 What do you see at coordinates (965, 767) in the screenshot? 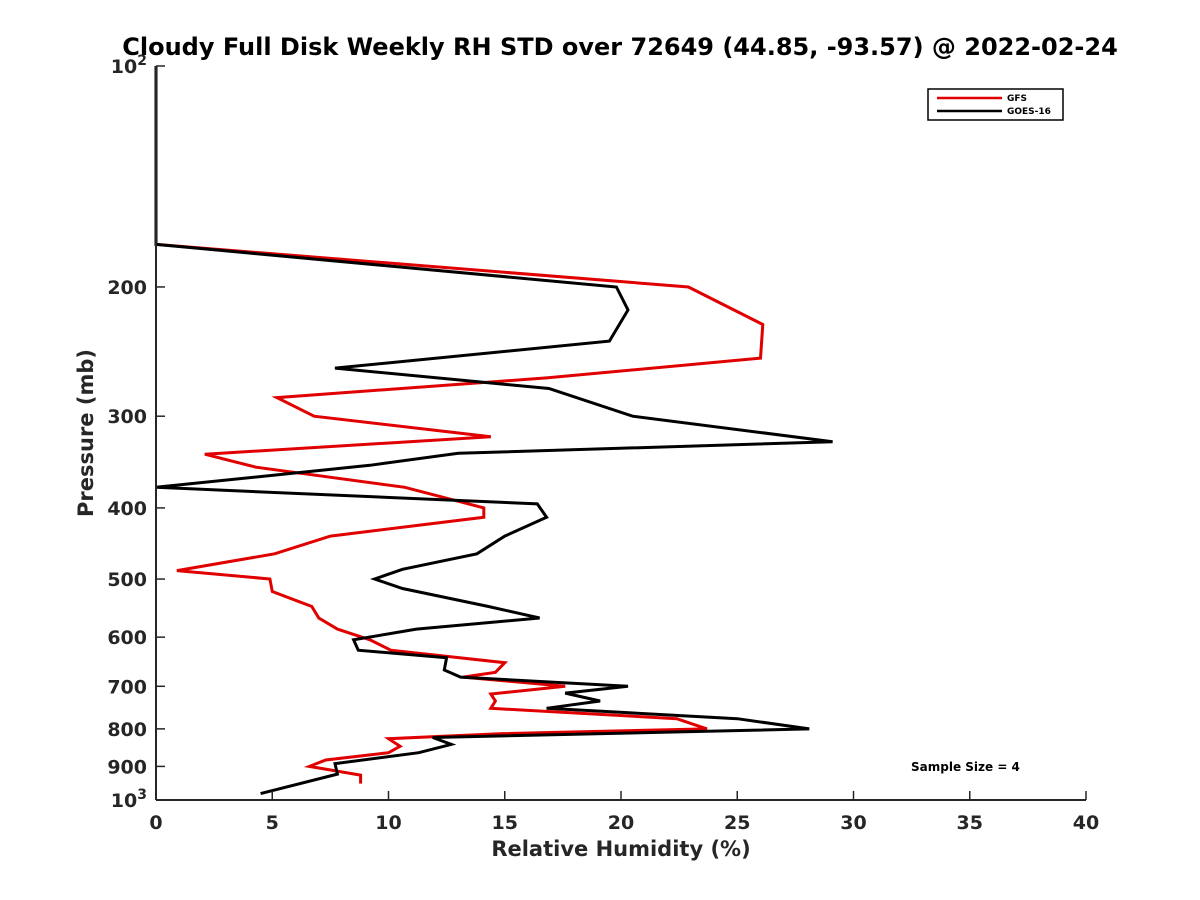
I see `sample-size-annotation: Sample Size = 4` at bounding box center [965, 767].